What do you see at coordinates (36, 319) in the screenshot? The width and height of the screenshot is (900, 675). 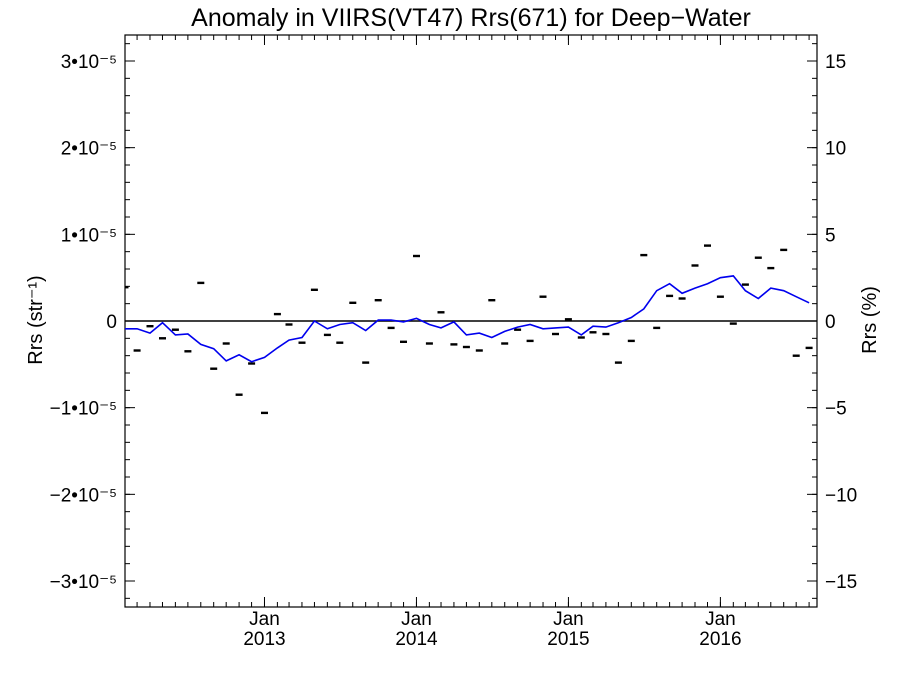 I see `y-axis-left-label: Rrs (str⁻¹)` at bounding box center [36, 319].